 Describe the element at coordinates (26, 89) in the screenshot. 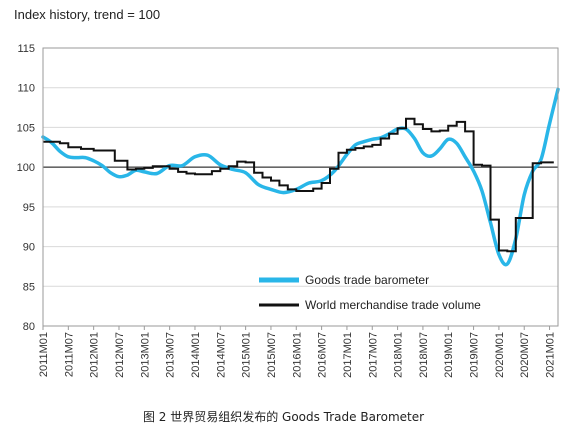

I see `y-tick-label: 110` at that location.